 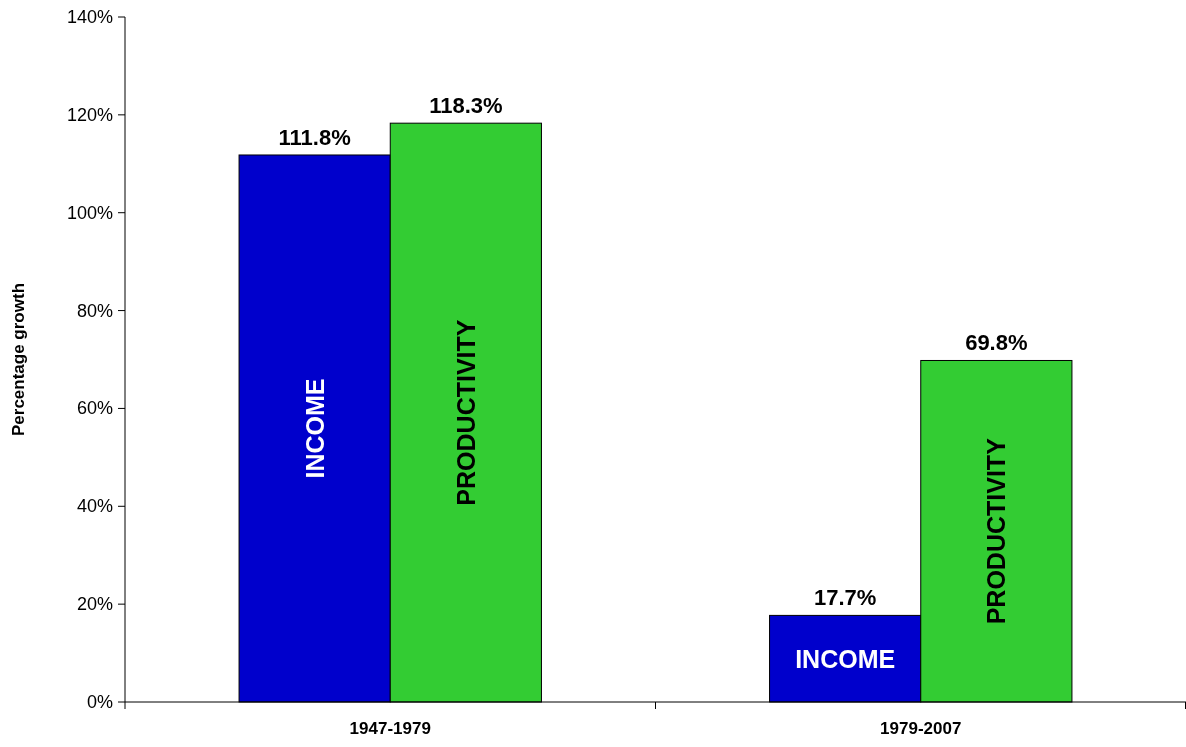 What do you see at coordinates (314, 137) in the screenshot?
I see `data-label: 111.8%` at bounding box center [314, 137].